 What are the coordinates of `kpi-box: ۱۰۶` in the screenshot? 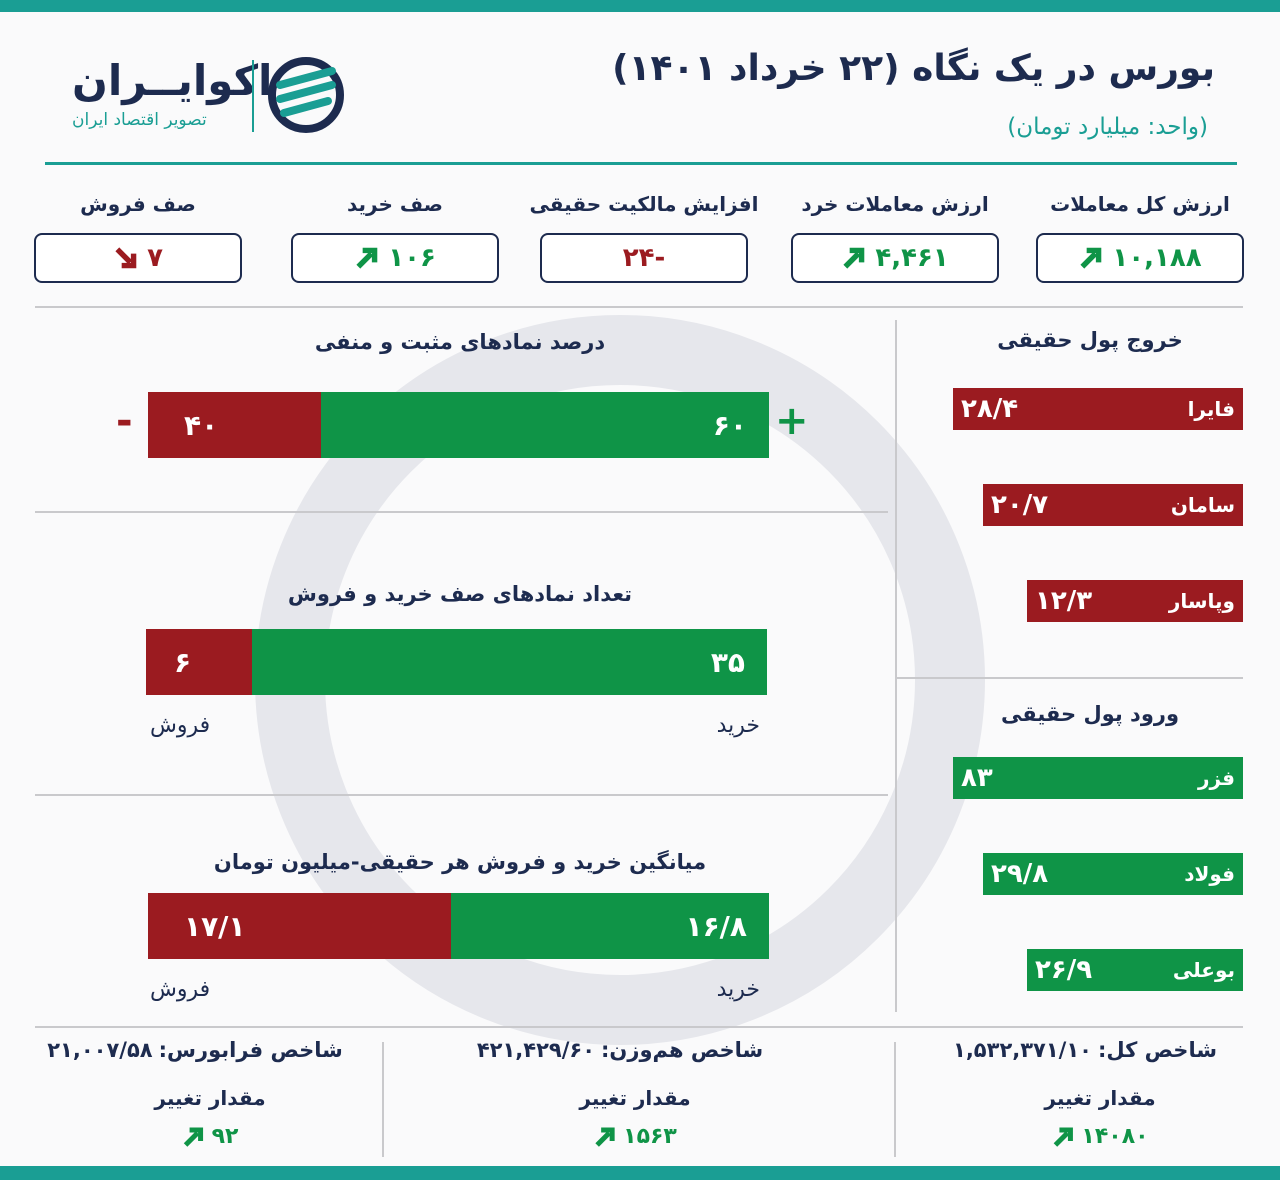 It's located at (395, 258).